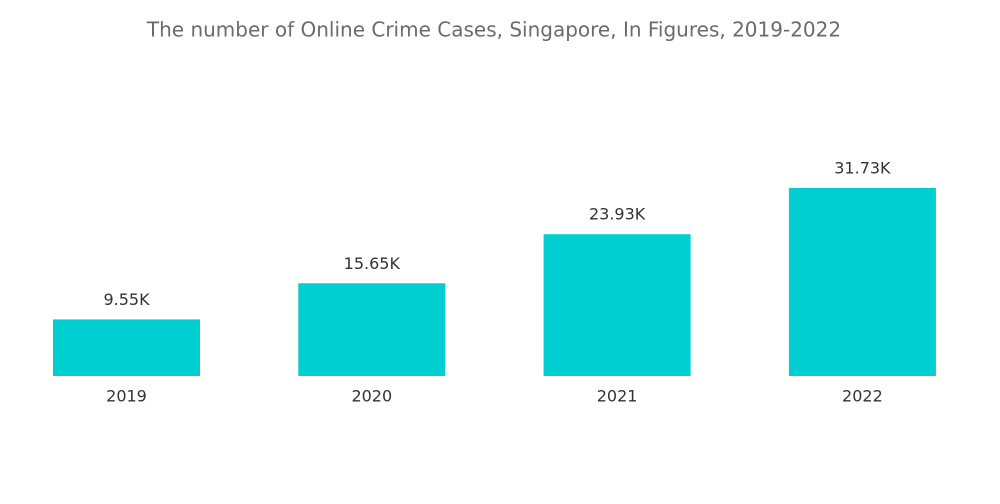  I want to click on x-tick-label: 2022, so click(862, 396).